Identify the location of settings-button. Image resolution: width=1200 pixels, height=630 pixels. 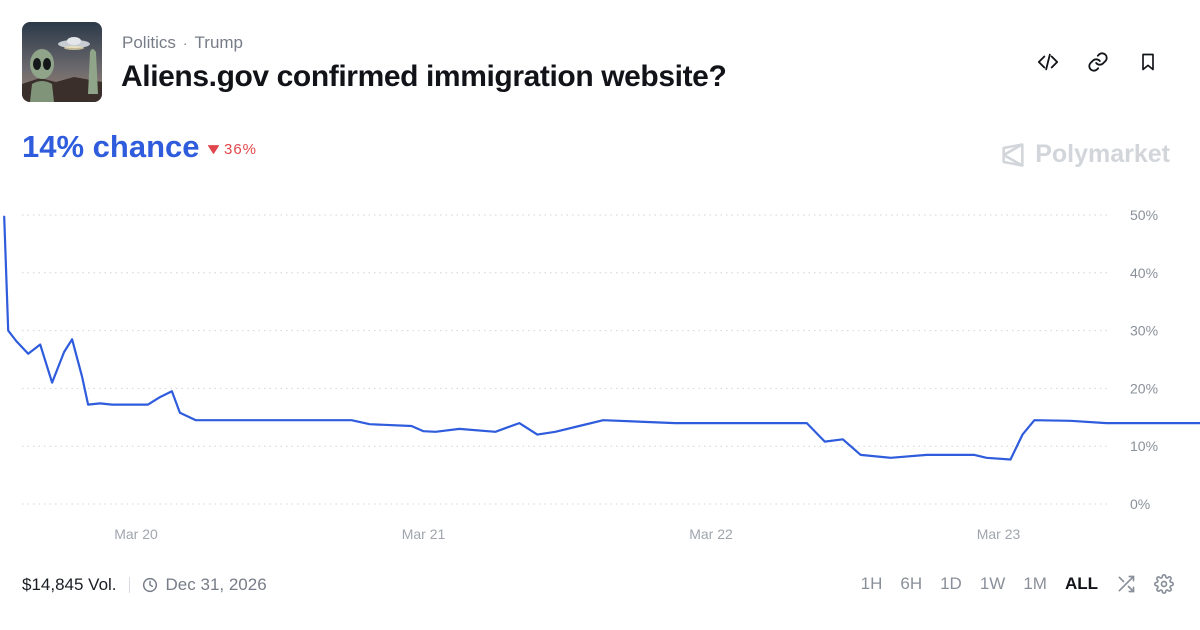
(1164, 584).